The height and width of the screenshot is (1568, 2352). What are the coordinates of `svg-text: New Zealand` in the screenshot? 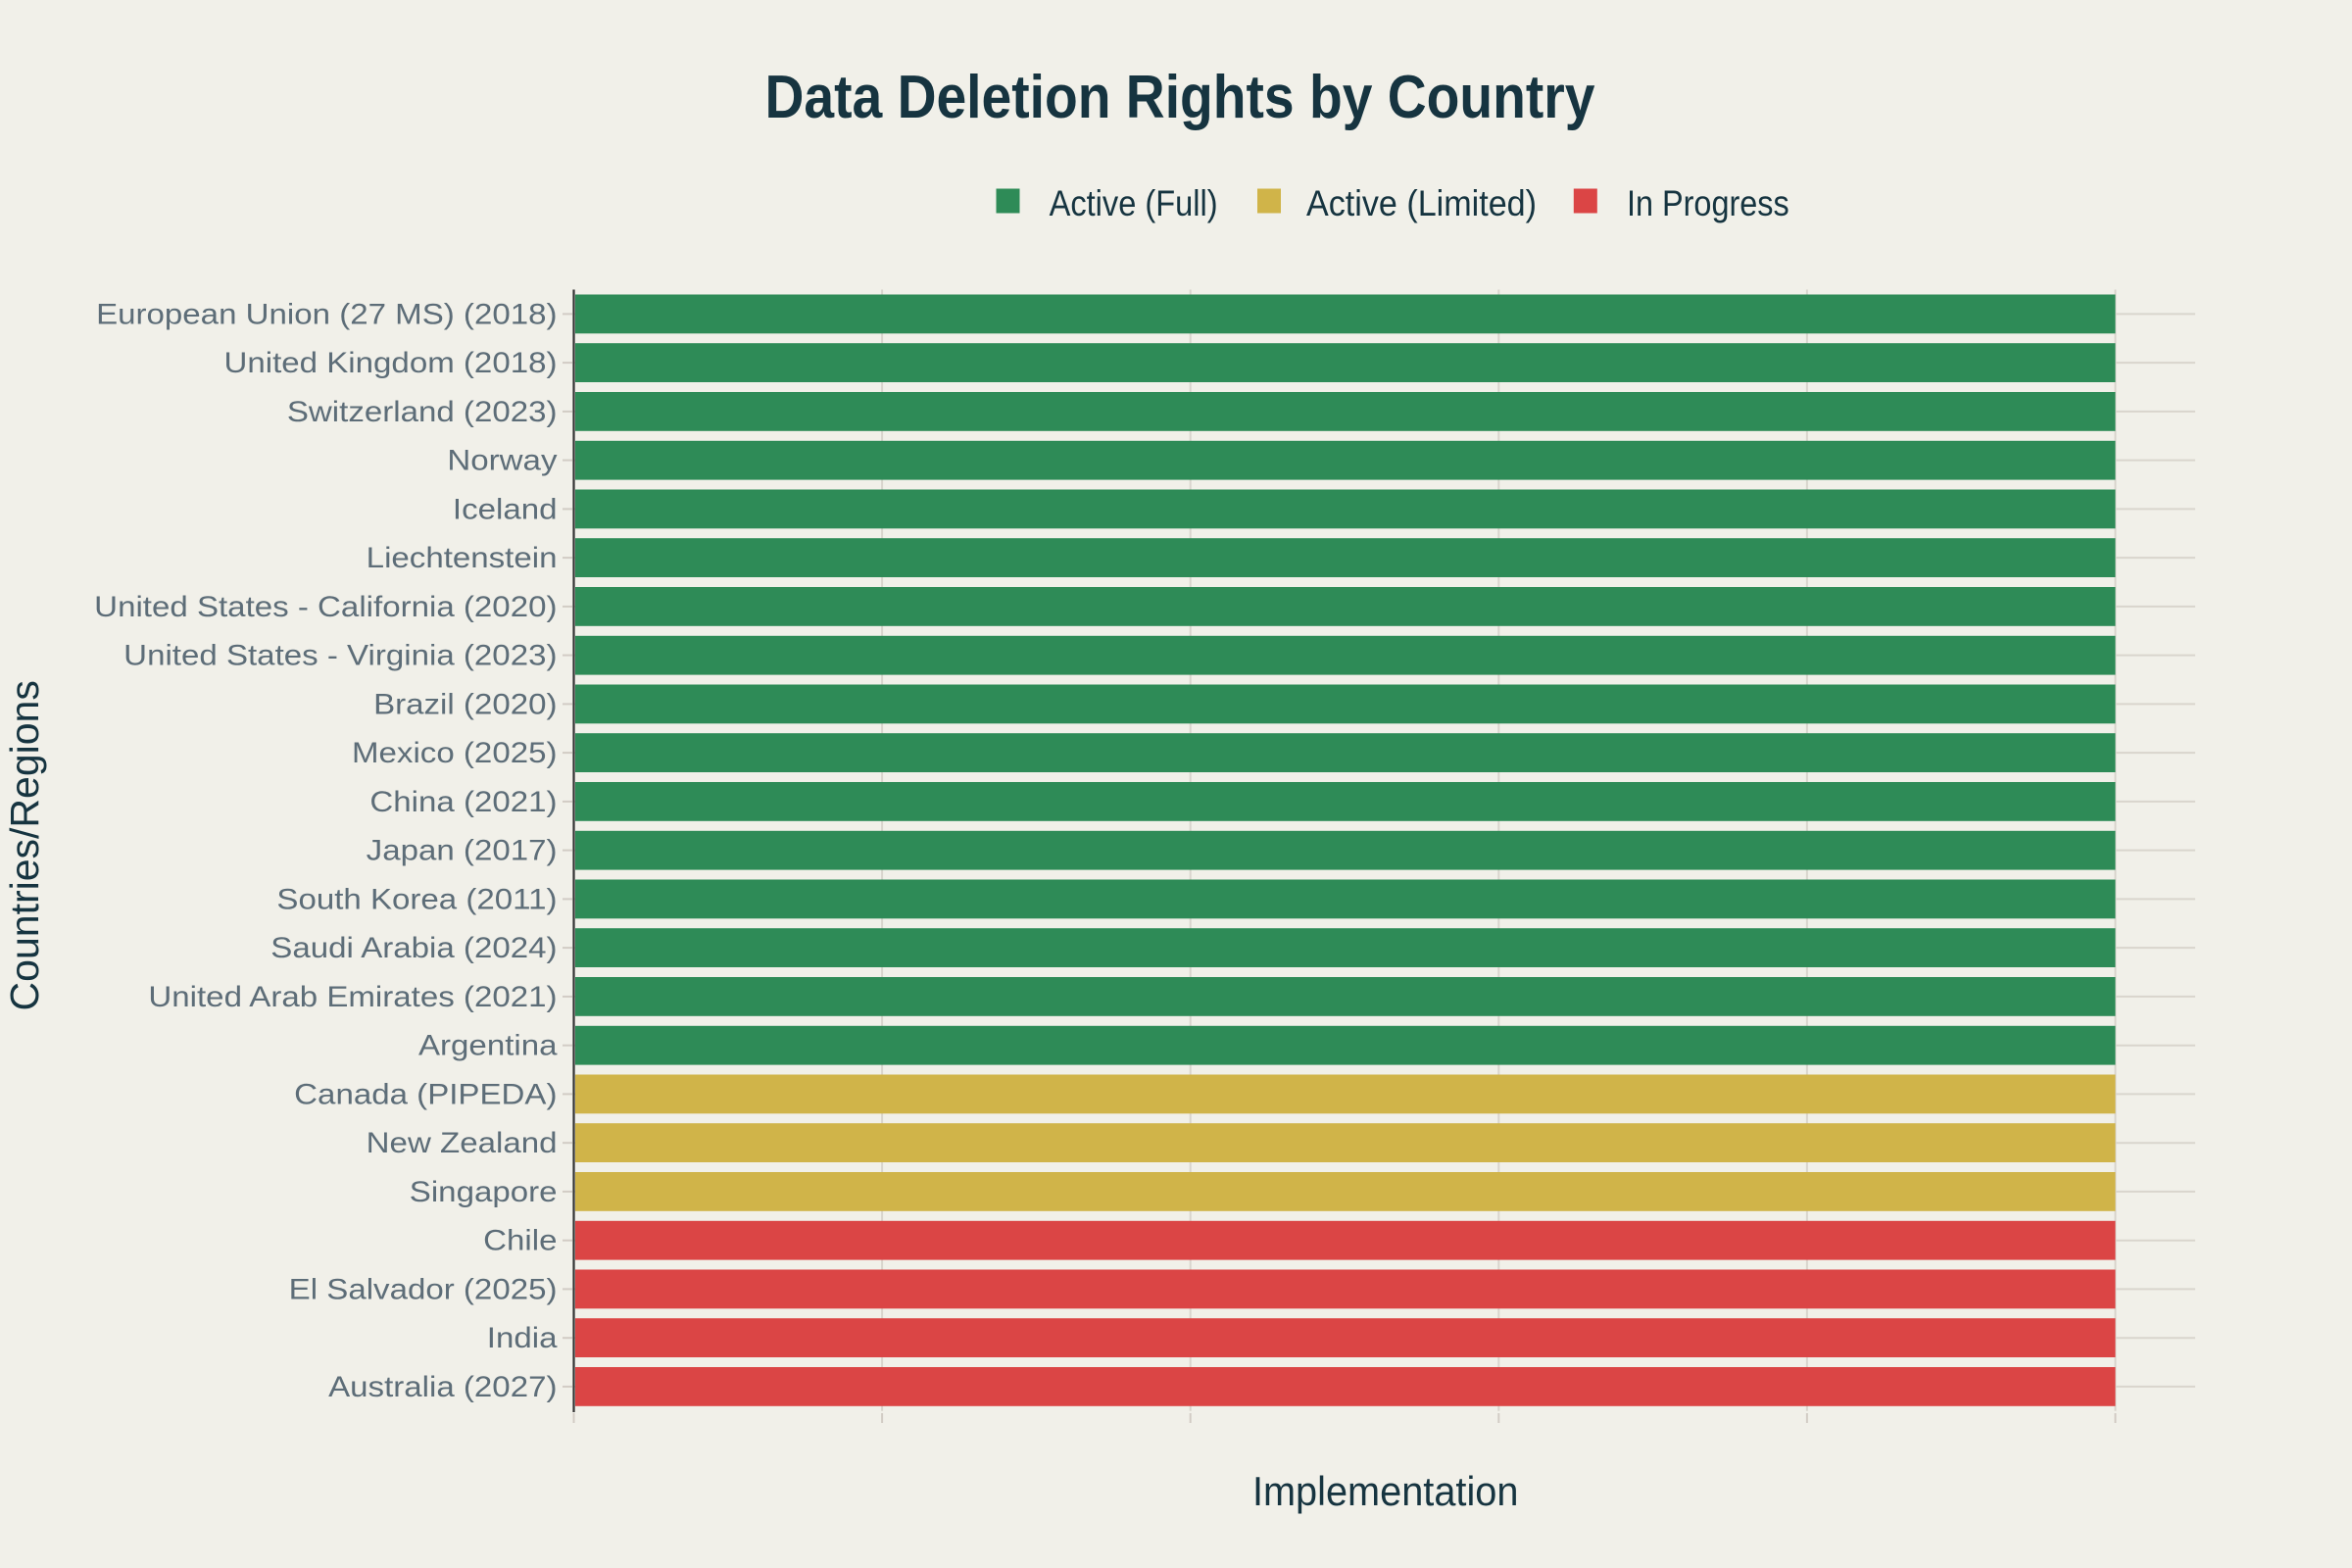 It's located at (462, 1143).